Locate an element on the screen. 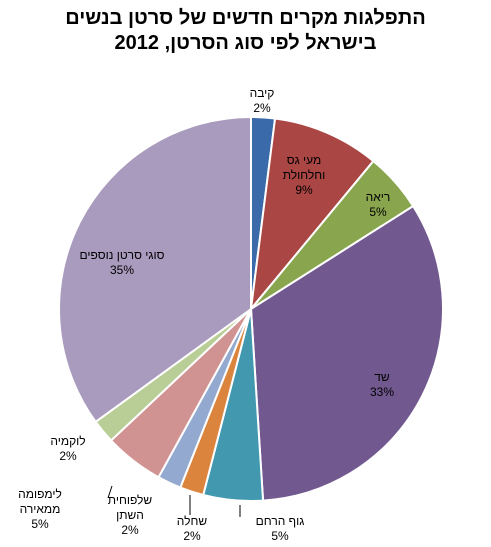  slice-name-9-0: סוגי סרטן נוספים is located at coordinates (122, 255).